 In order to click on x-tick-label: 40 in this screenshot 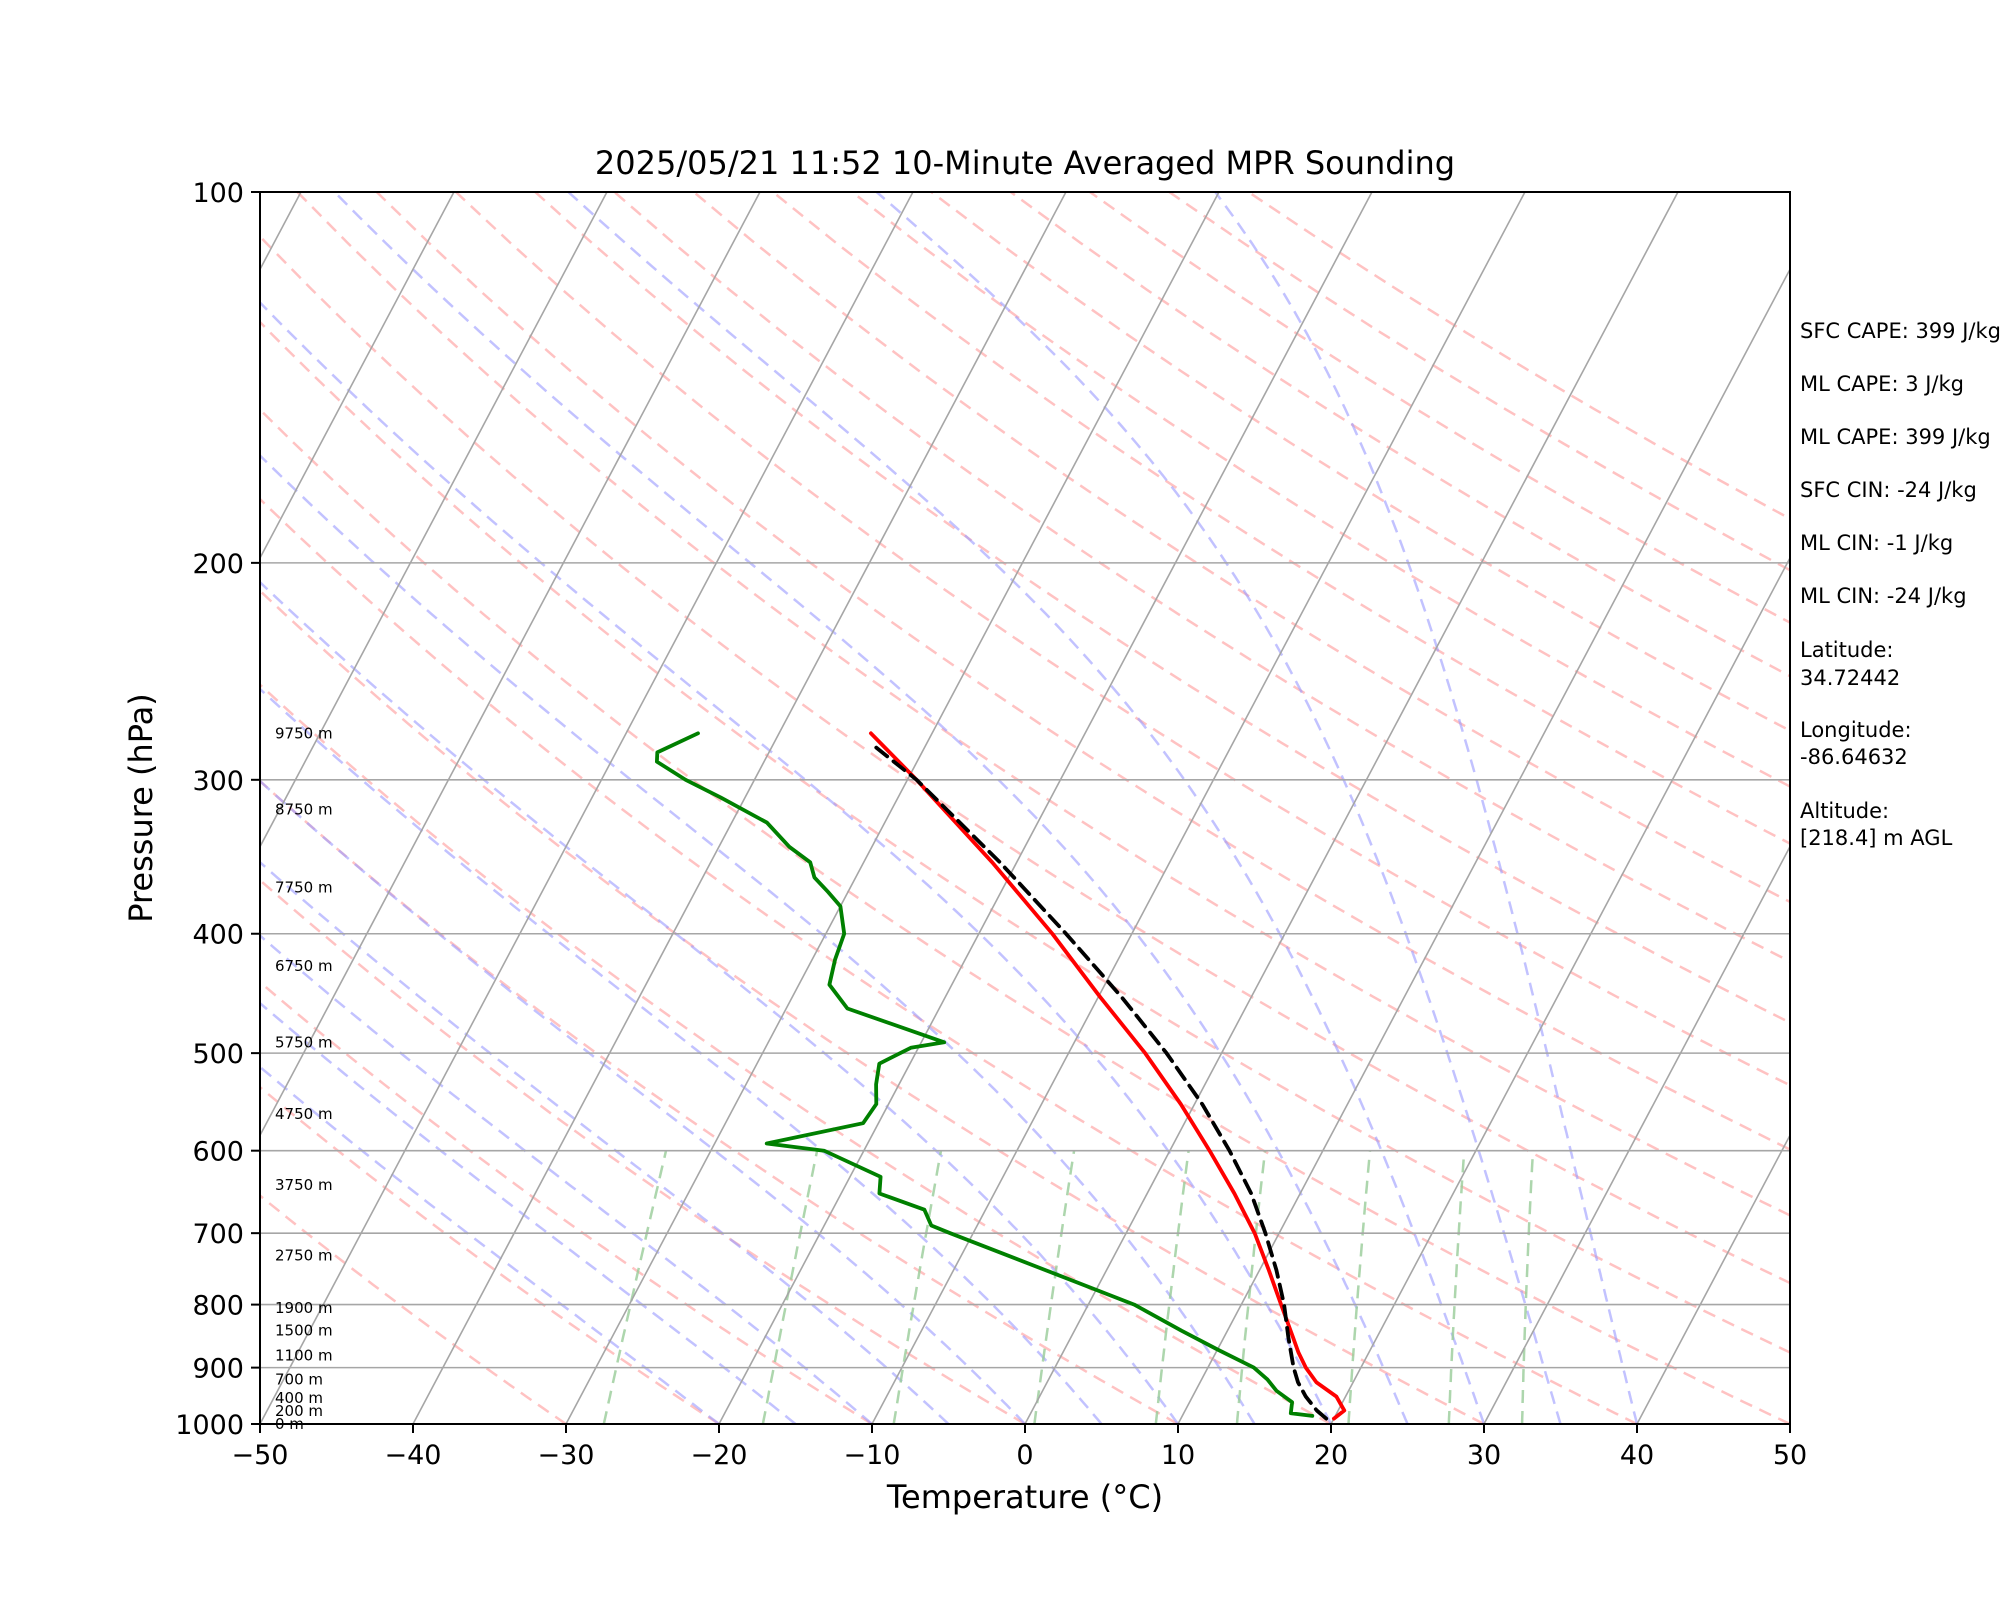, I will do `click(1637, 1455)`.